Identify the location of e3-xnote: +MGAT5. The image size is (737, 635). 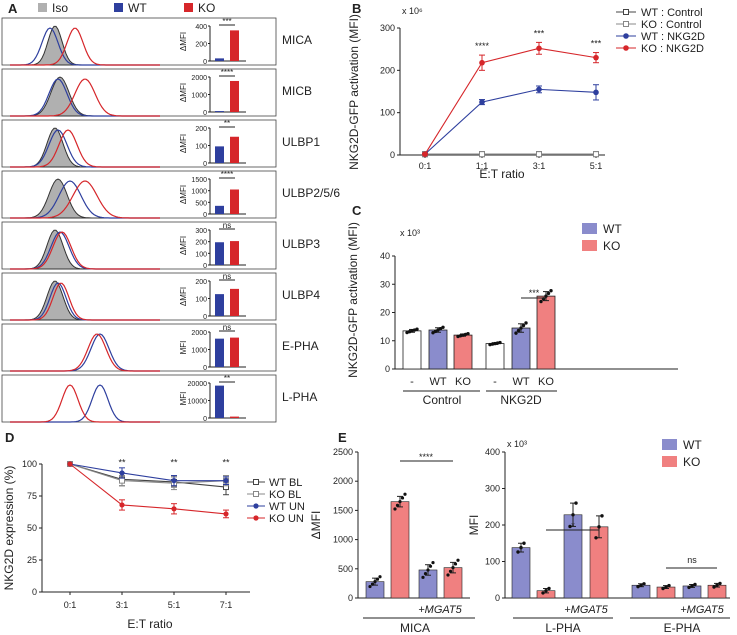
(702, 610).